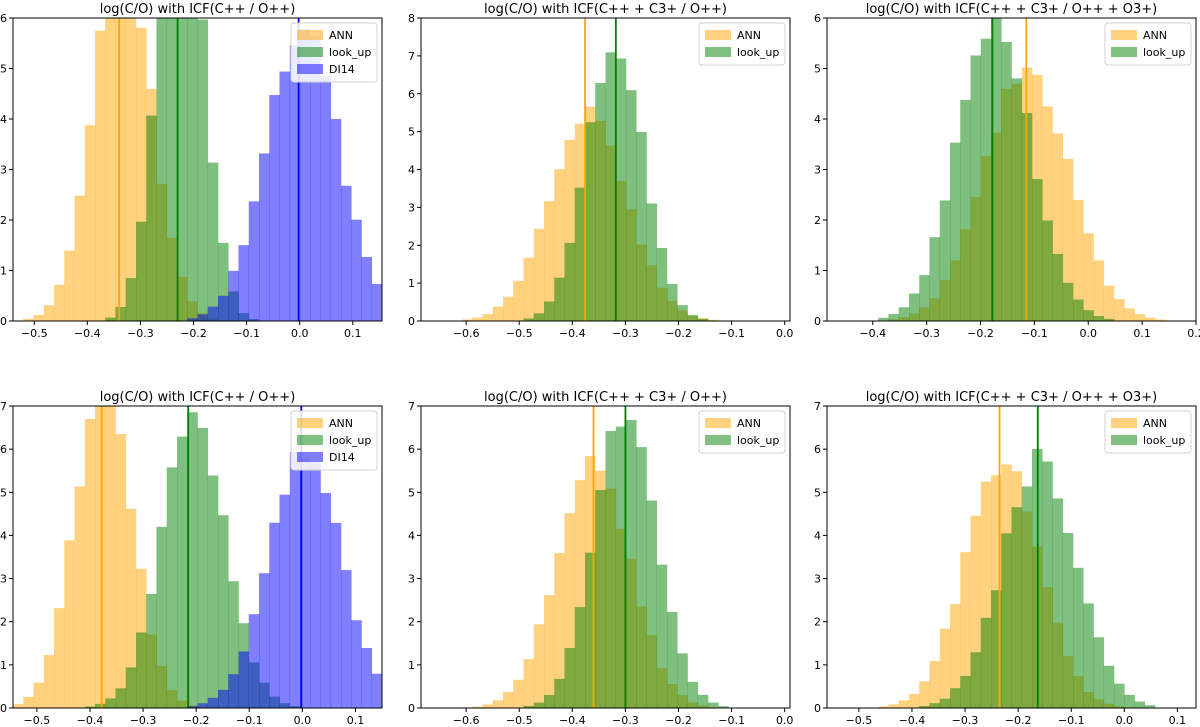 Image resolution: width=1200 pixels, height=727 pixels. Describe the element at coordinates (980, 333) in the screenshot. I see `x-tick-label: −0.2` at that location.